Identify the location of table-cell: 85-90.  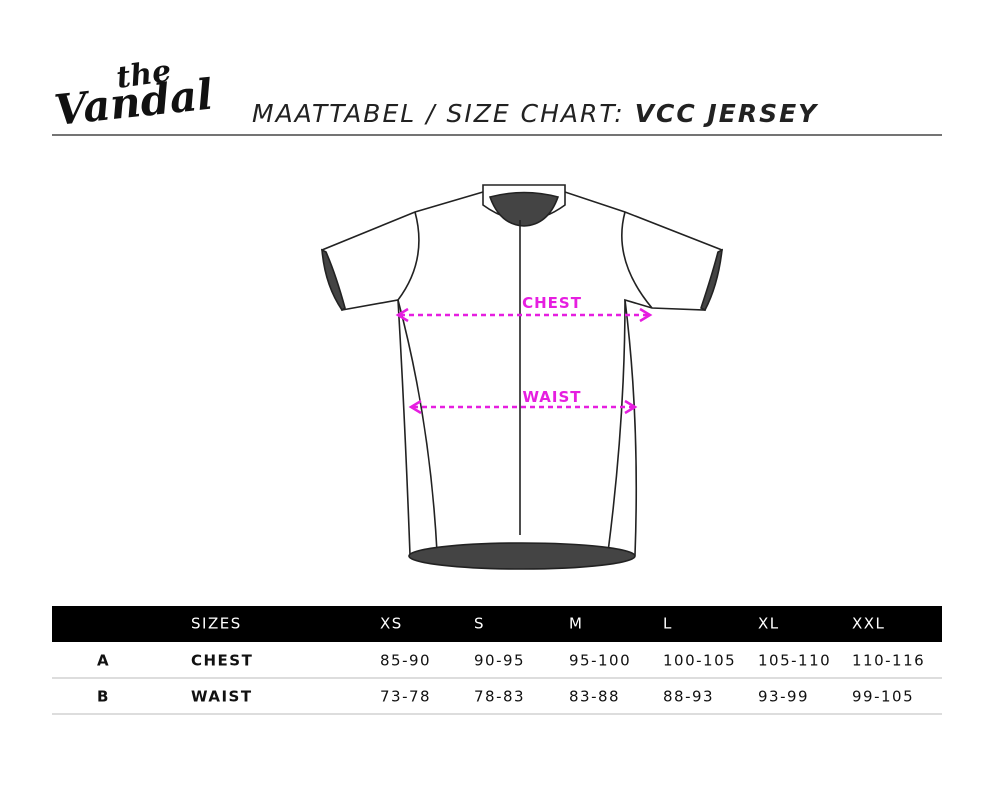
(405, 661).